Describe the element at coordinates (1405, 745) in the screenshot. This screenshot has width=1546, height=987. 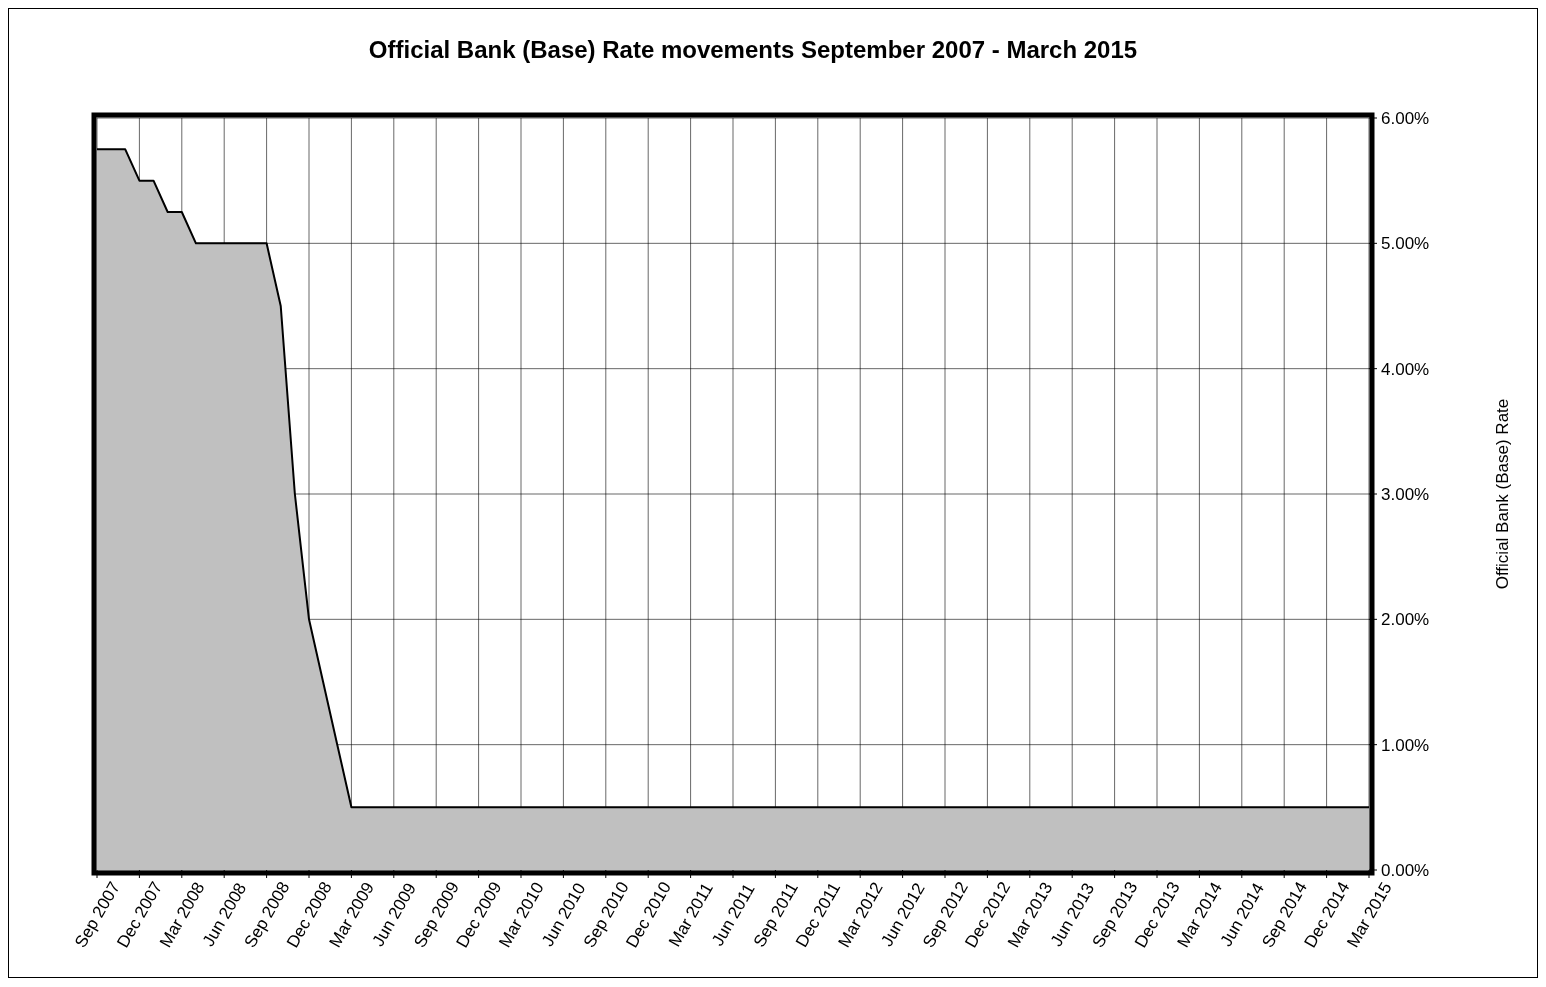
I see `y-tick-label: 1.00%` at that location.